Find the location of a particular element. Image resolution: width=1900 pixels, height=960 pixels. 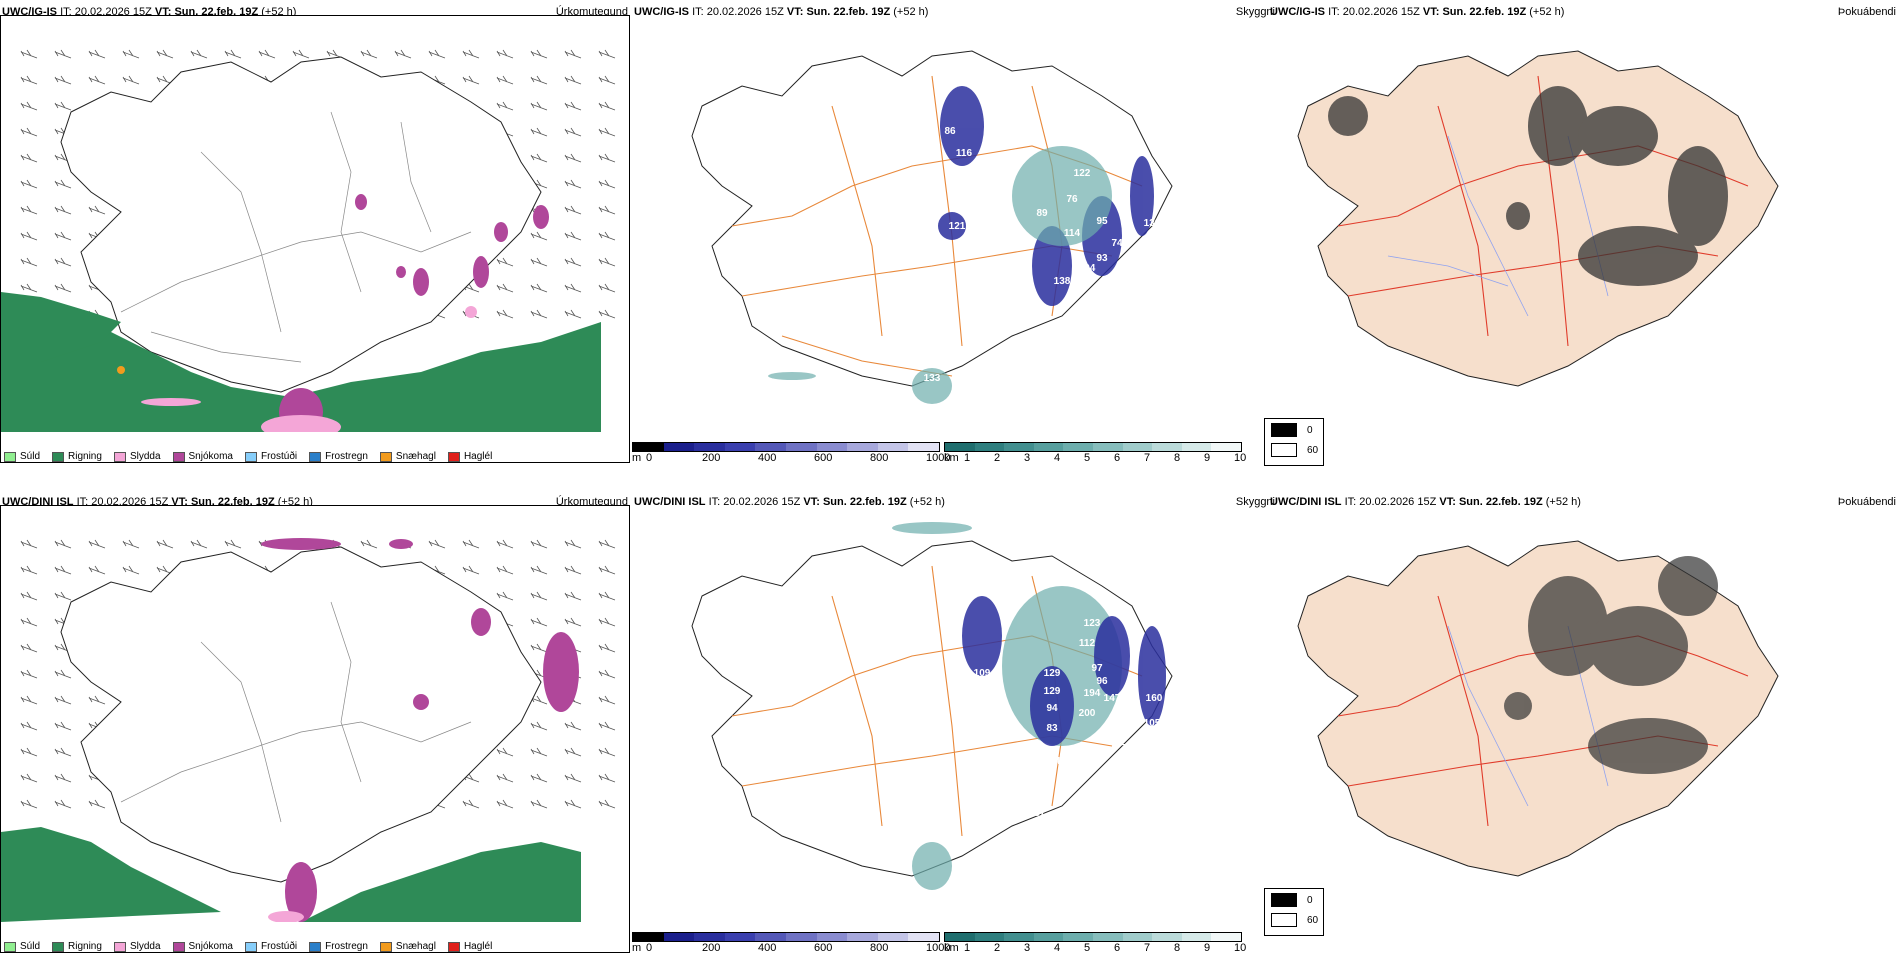

legend-item: Snjókoma is located at coordinates (202, 456).